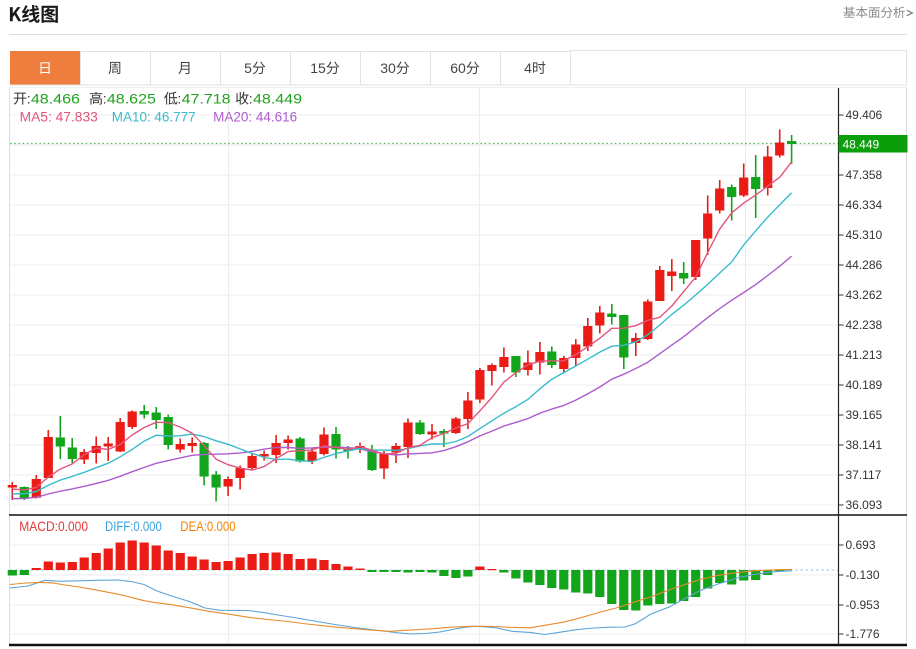  What do you see at coordinates (314, 68) in the screenshot?
I see `svg-text: 1` at bounding box center [314, 68].